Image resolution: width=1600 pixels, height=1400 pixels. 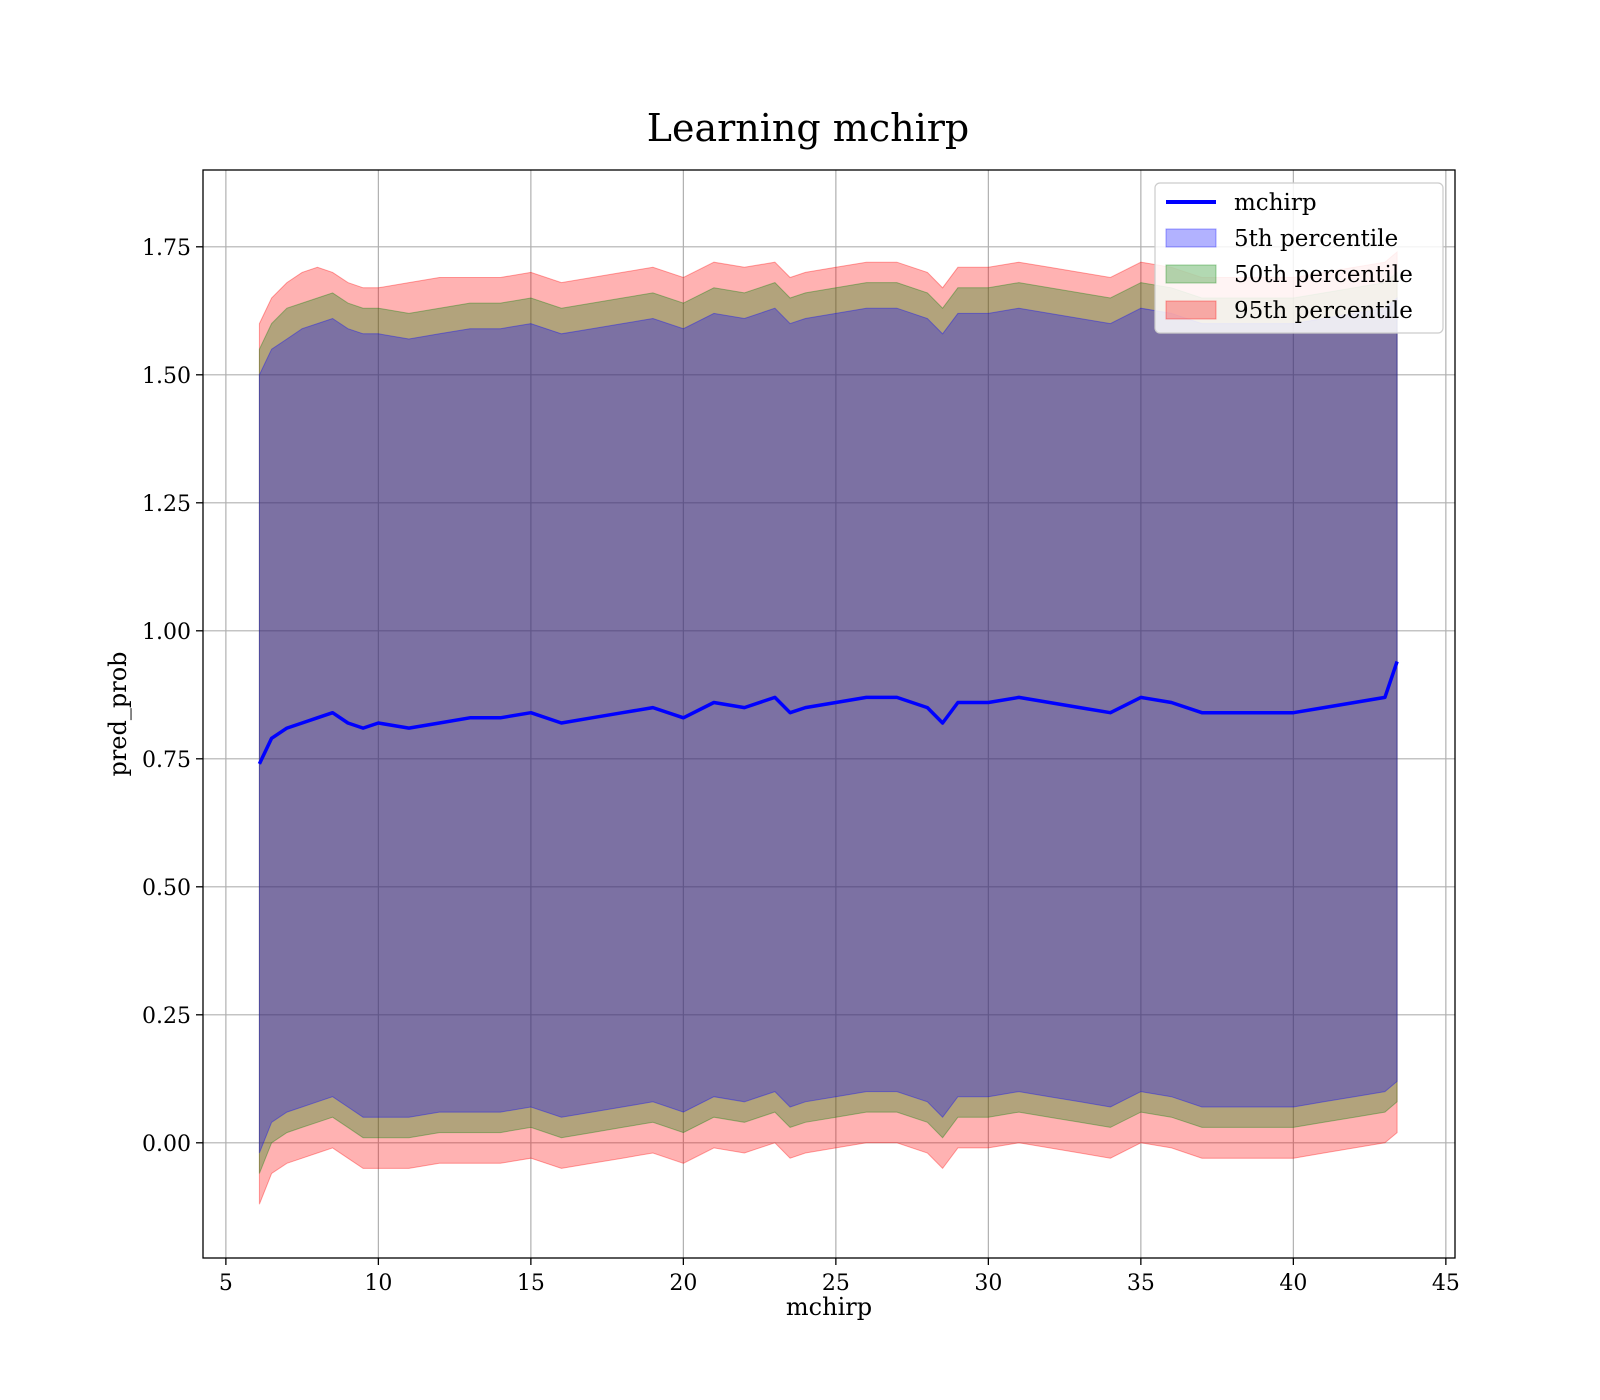 What do you see at coordinates (1446, 1283) in the screenshot?
I see `x-tick-label: 45` at bounding box center [1446, 1283].